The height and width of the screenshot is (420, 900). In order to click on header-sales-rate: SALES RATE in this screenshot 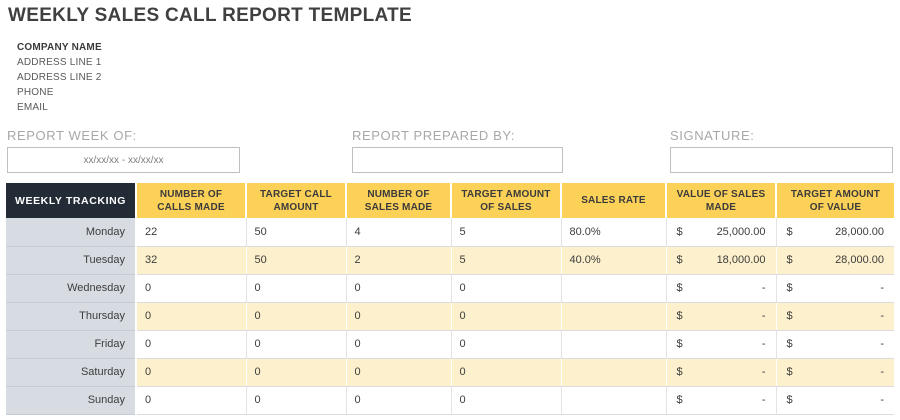, I will do `click(613, 200)`.